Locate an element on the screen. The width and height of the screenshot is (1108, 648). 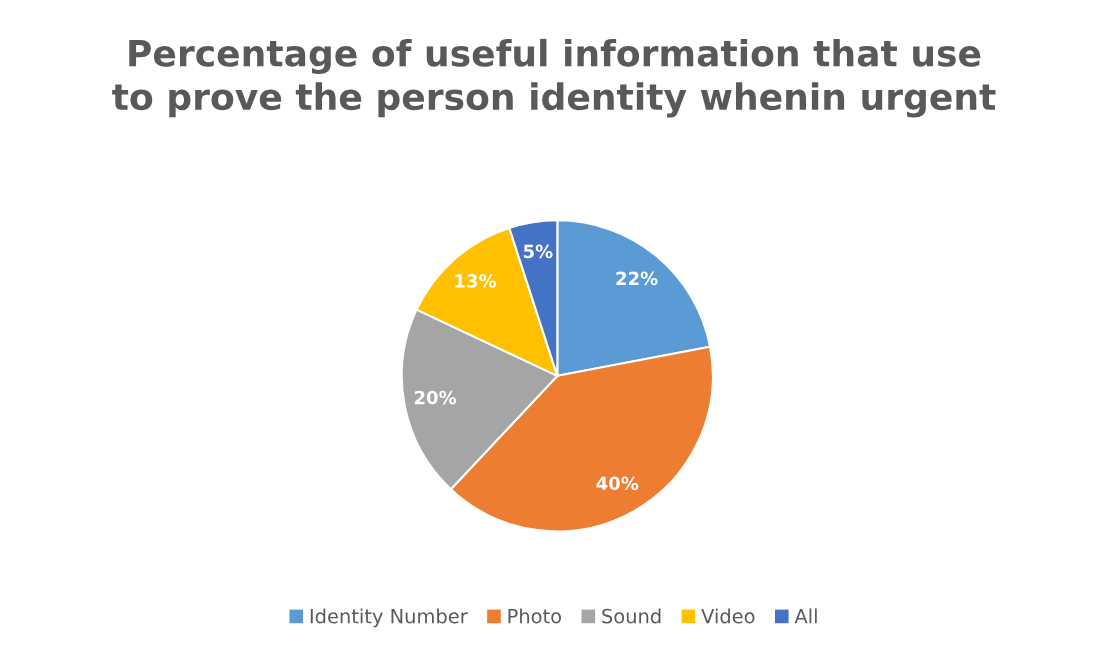
data-label: 40% is located at coordinates (617, 483).